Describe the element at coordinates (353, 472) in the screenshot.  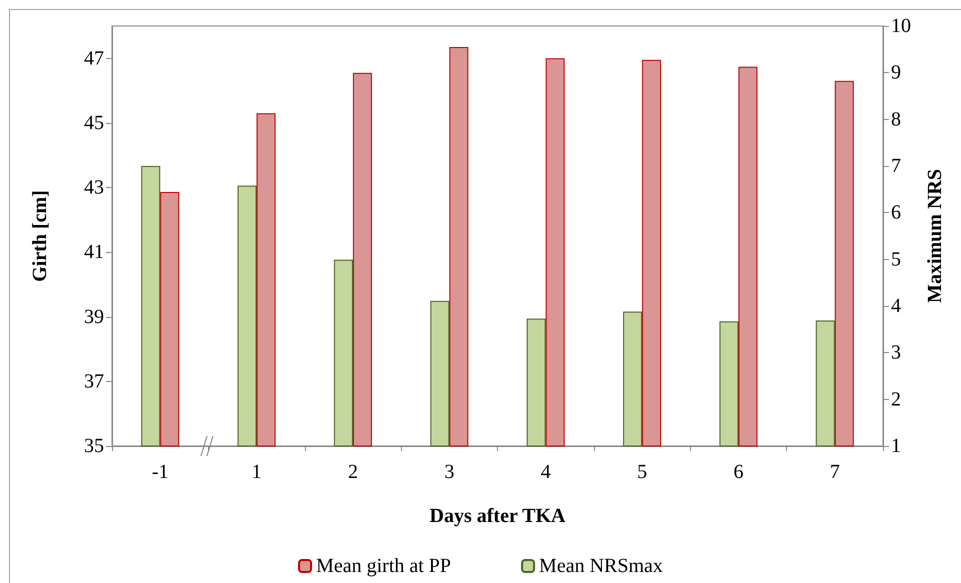
I see `x-tick-label: 2` at that location.